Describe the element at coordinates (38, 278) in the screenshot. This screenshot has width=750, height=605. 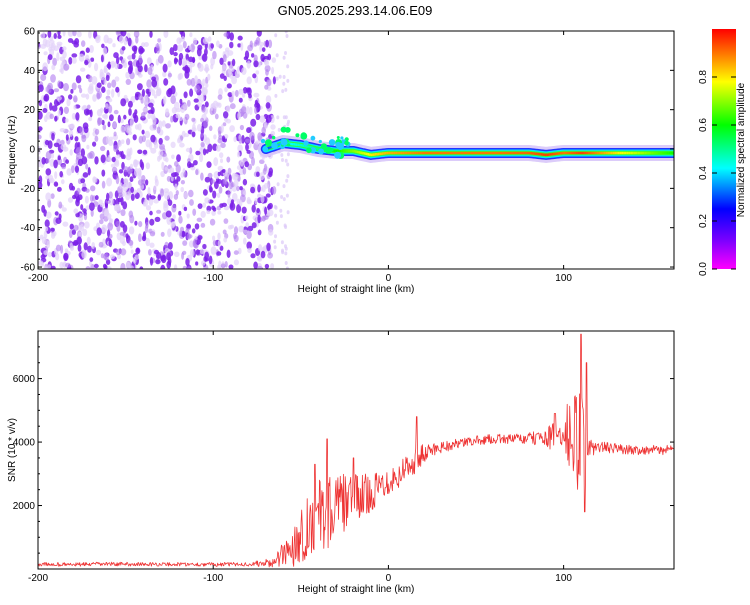
I see `x-tick-label: -200` at that location.